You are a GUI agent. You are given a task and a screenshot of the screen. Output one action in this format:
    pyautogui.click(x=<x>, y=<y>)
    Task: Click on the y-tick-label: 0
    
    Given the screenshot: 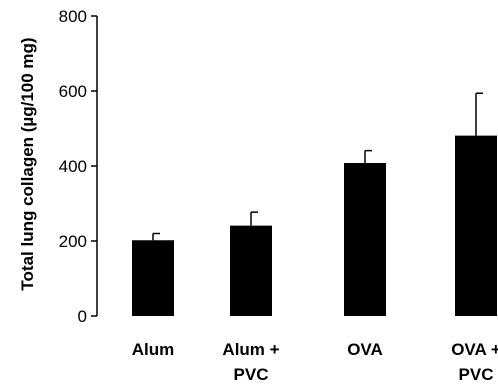 What is the action you would take?
    pyautogui.click(x=82, y=316)
    